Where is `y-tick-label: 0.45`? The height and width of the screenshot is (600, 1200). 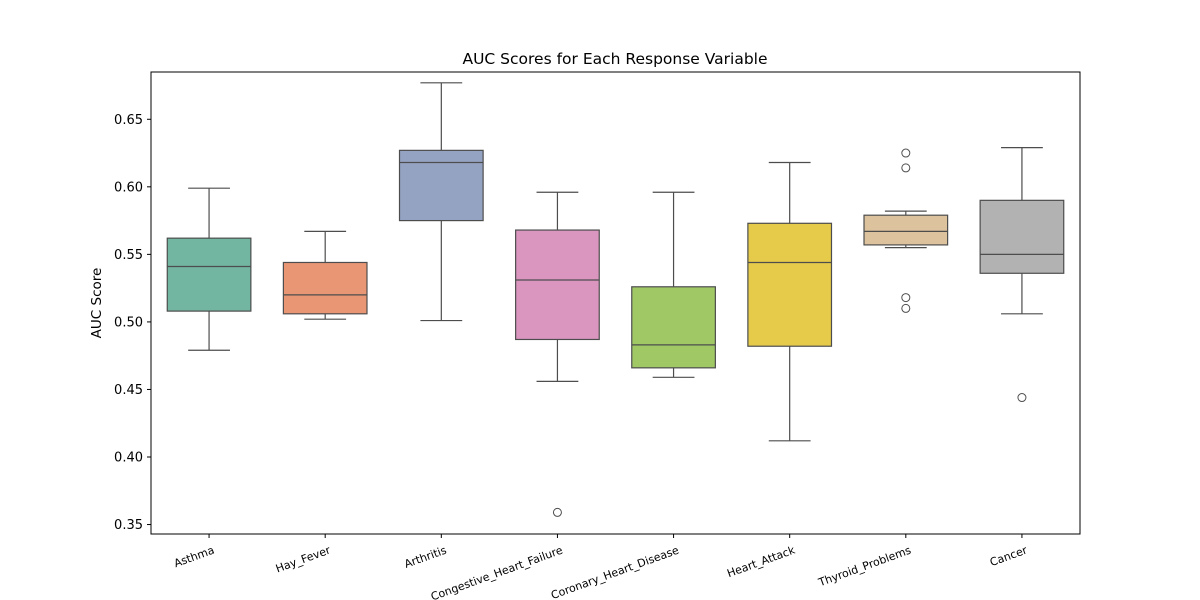 y-tick-label: 0.45 is located at coordinates (128, 390).